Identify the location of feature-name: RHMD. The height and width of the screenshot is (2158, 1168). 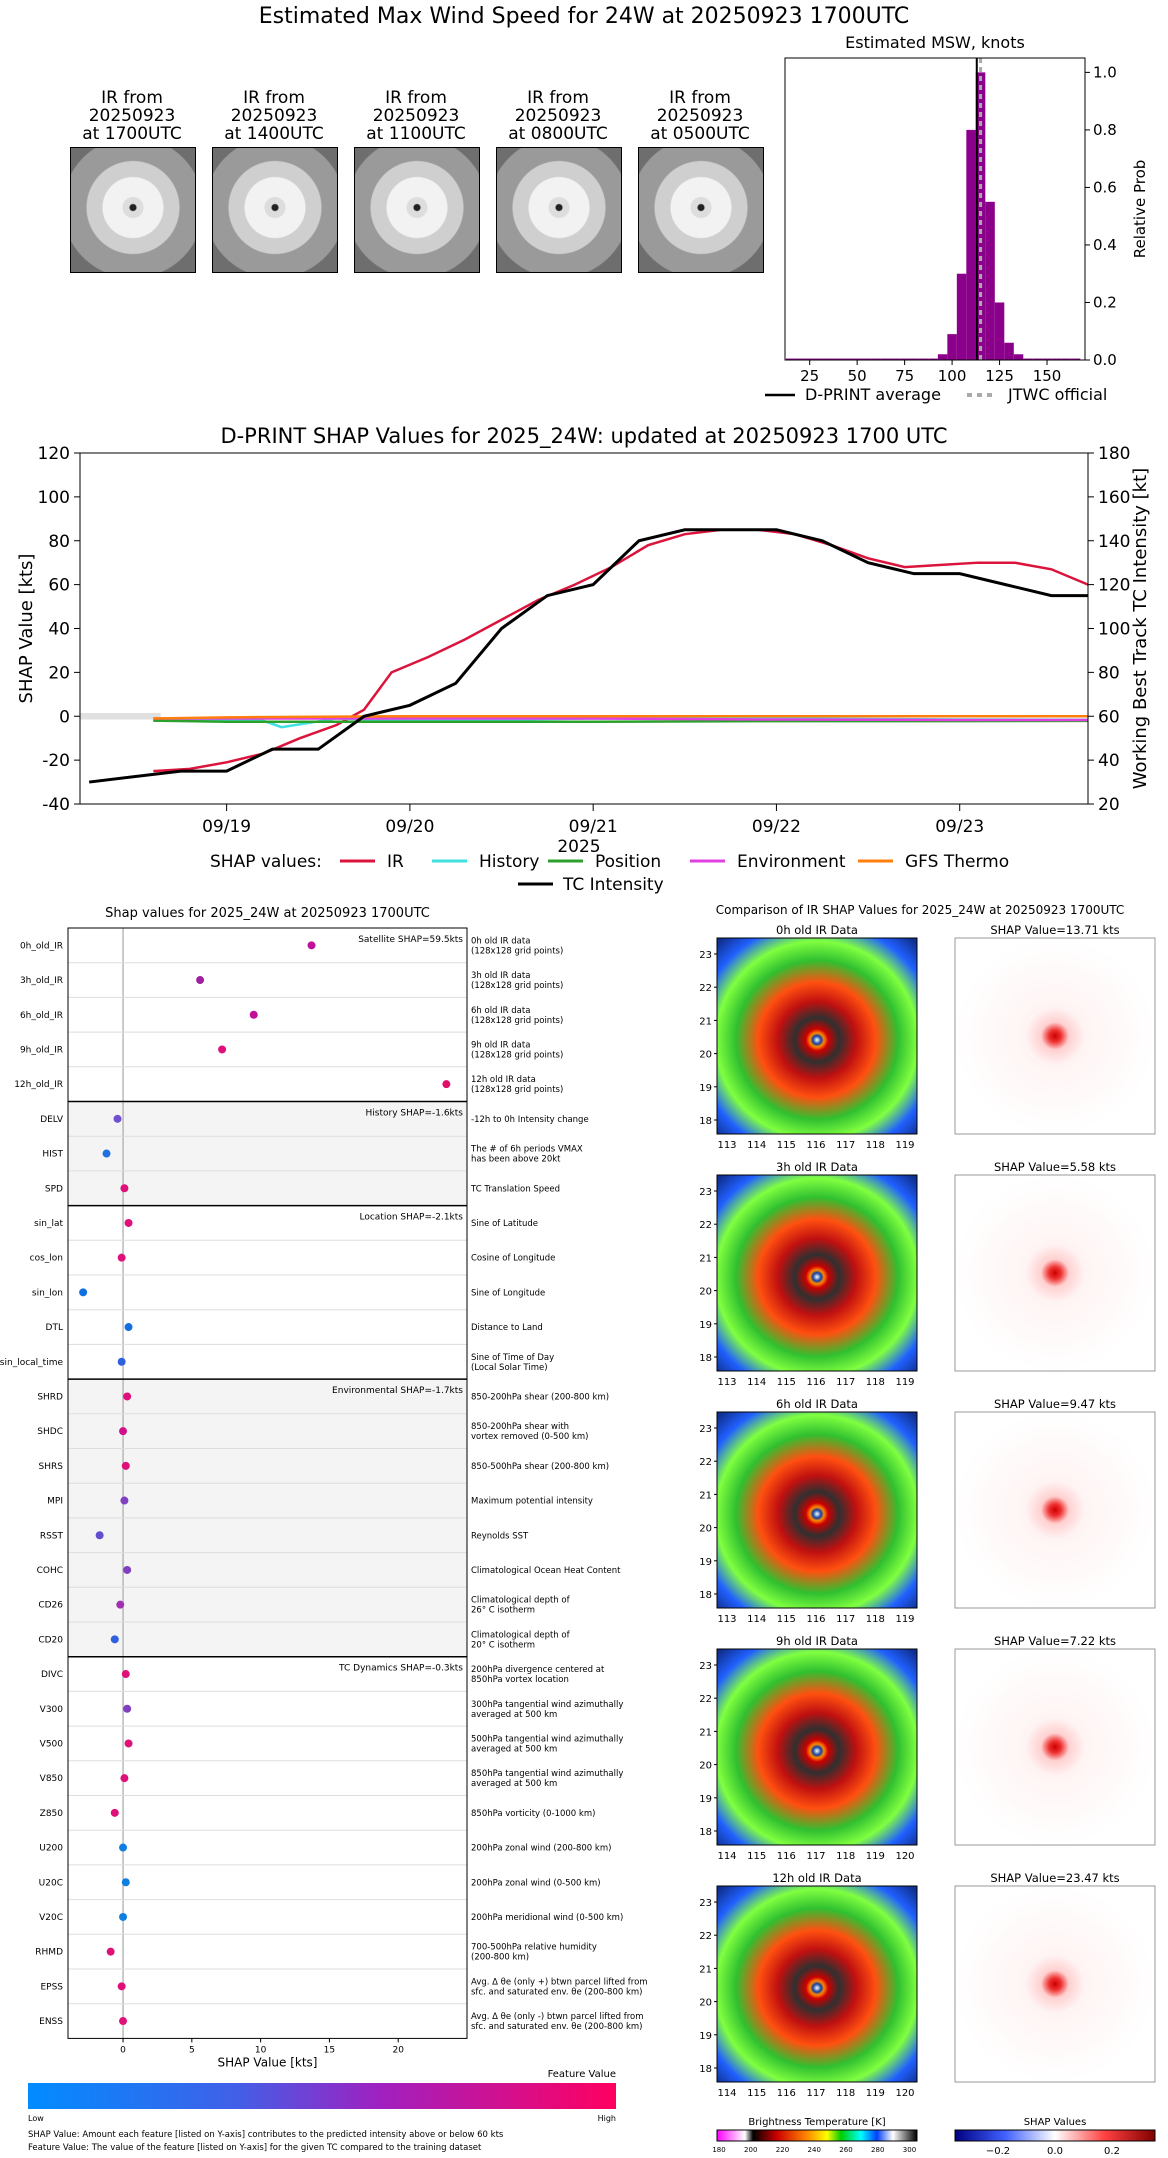
(49, 1953).